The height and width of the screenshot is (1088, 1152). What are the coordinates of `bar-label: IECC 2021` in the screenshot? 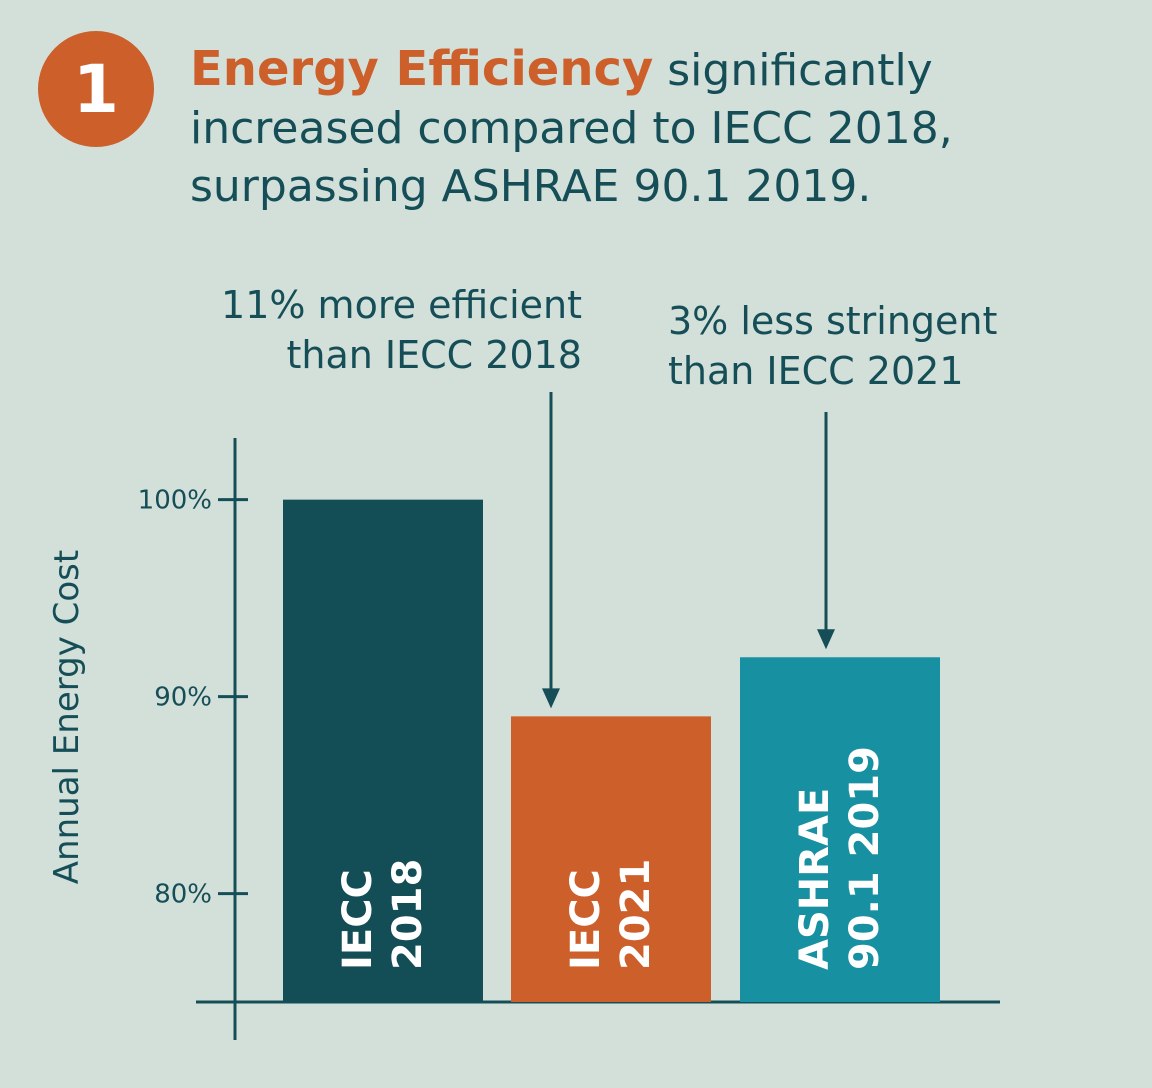 It's located at (611, 914).